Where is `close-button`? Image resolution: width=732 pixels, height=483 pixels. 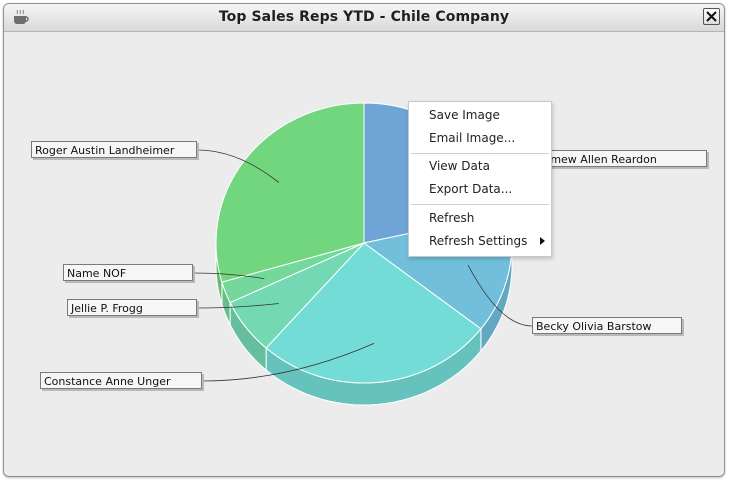 close-button is located at coordinates (711, 16).